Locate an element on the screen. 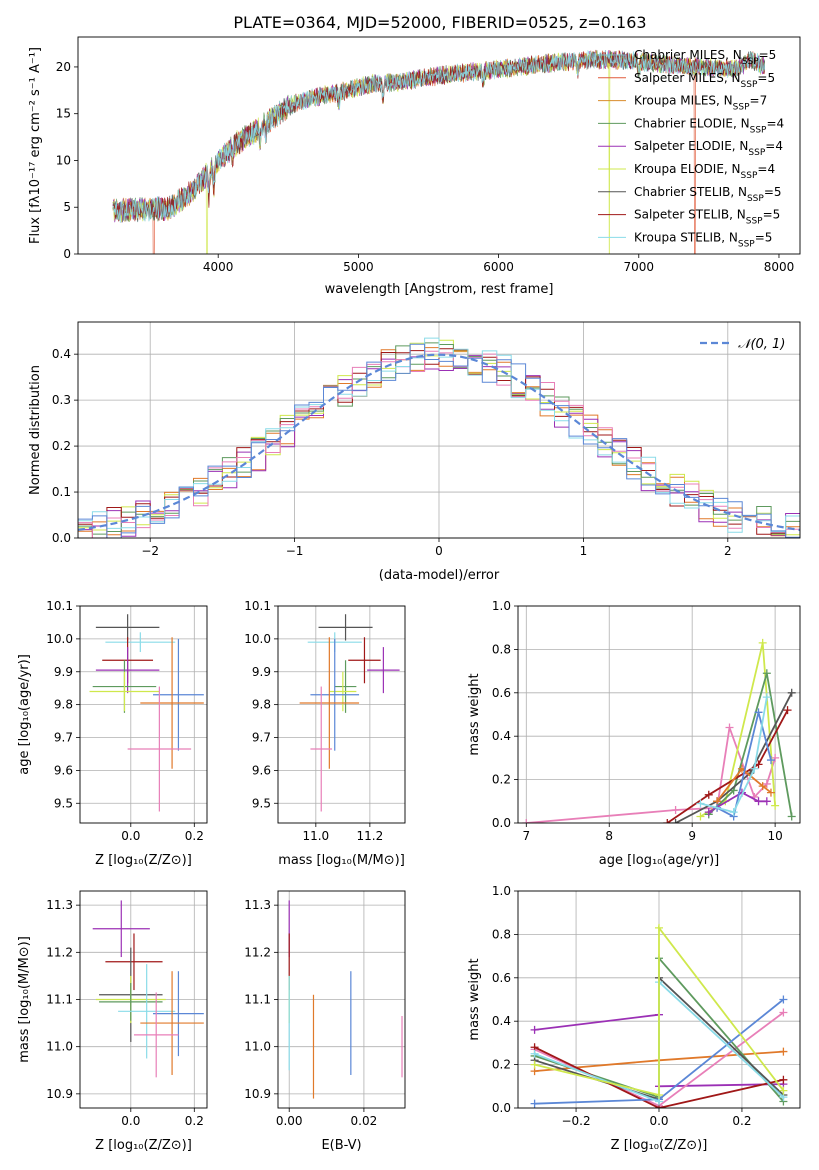 The image size is (819, 1170). y-tick-label: 9.5 is located at coordinates (261, 803).